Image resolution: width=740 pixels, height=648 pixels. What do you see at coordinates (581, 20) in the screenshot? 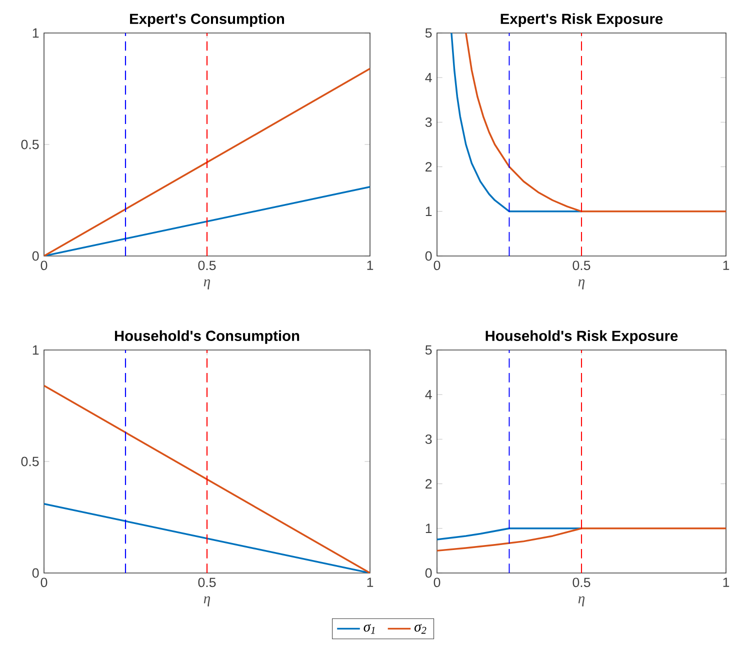
I see `chart-title: Expert's Risk Exposure` at bounding box center [581, 20].